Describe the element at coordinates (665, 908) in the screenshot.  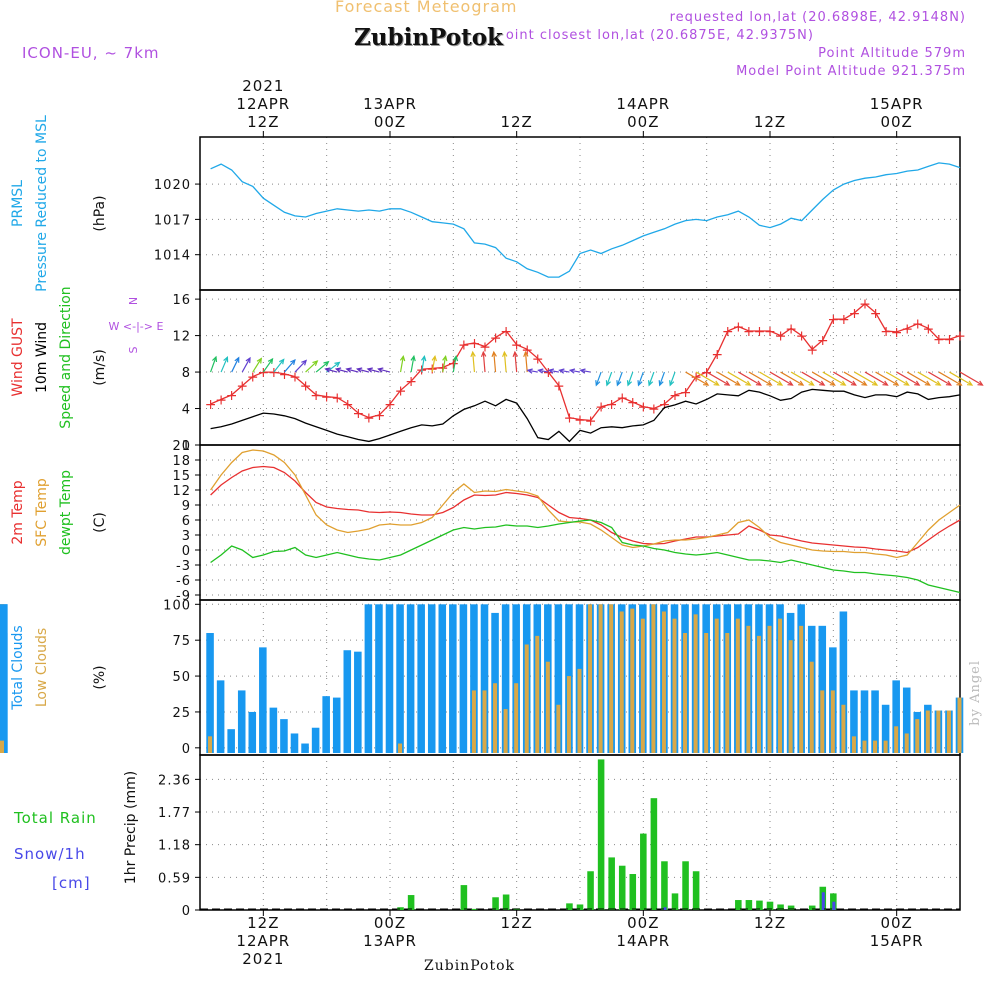
I see `snow-bar` at that location.